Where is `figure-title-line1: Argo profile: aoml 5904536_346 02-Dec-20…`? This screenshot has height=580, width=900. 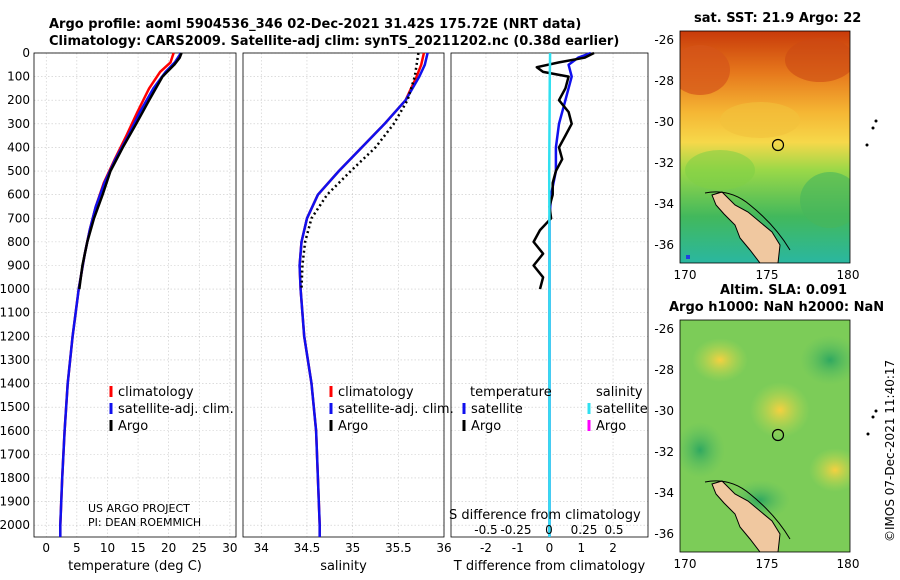
figure-title-line1: Argo profile: aoml 5904536_346 02-Dec-20… is located at coordinates (315, 24).